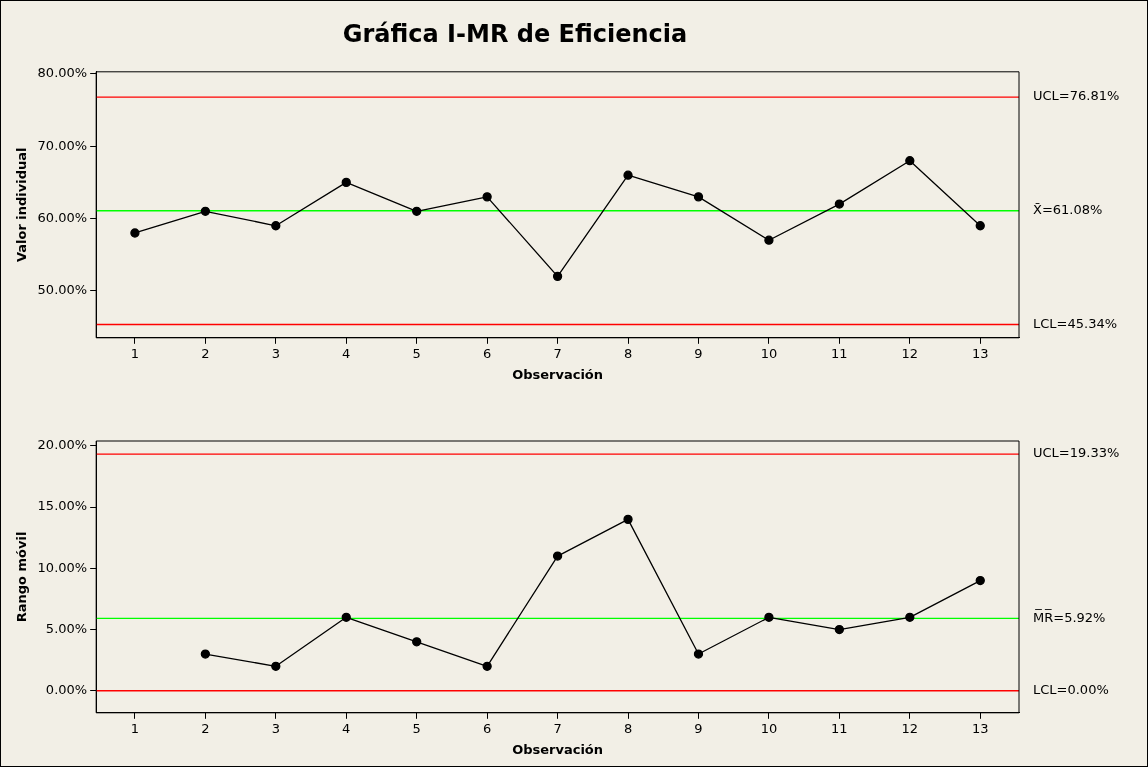  What do you see at coordinates (62, 145) in the screenshot?
I see `y-tick-label: 70.00%` at bounding box center [62, 145].